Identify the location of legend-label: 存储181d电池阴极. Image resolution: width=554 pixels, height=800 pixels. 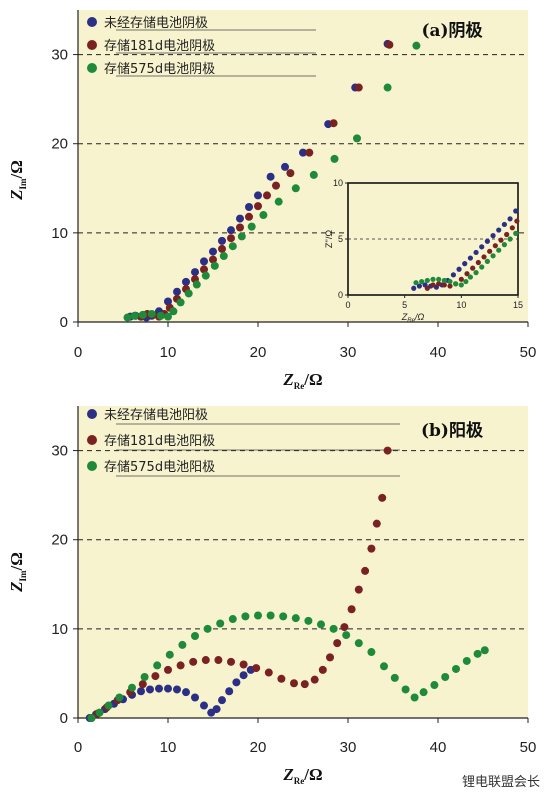
(159, 46).